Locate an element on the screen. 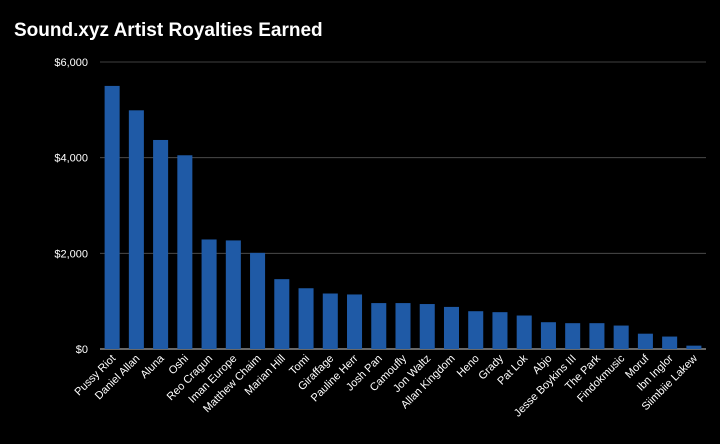 This screenshot has height=444, width=720. y-axis-ticks: $0 $2,000 $4,000 $6,000 is located at coordinates (71, 206).